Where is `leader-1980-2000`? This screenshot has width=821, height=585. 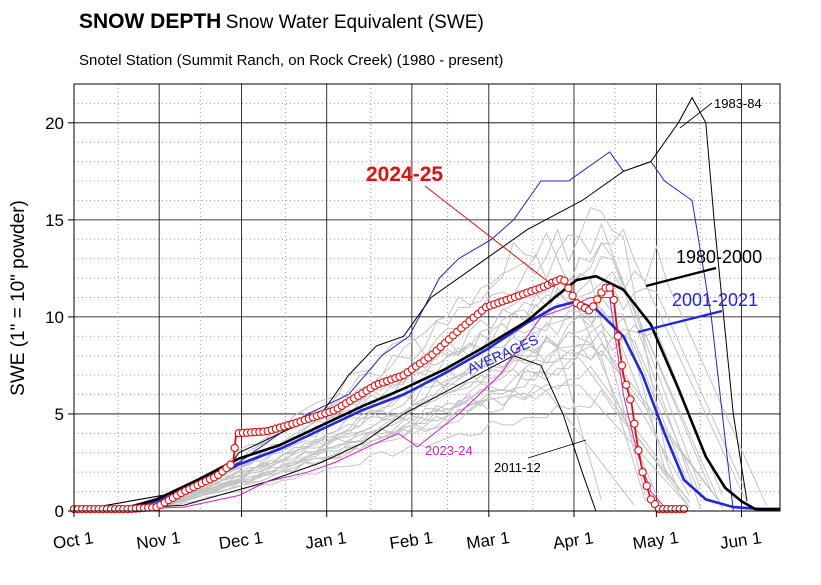
leader-1980-2000 is located at coordinates (681, 277).